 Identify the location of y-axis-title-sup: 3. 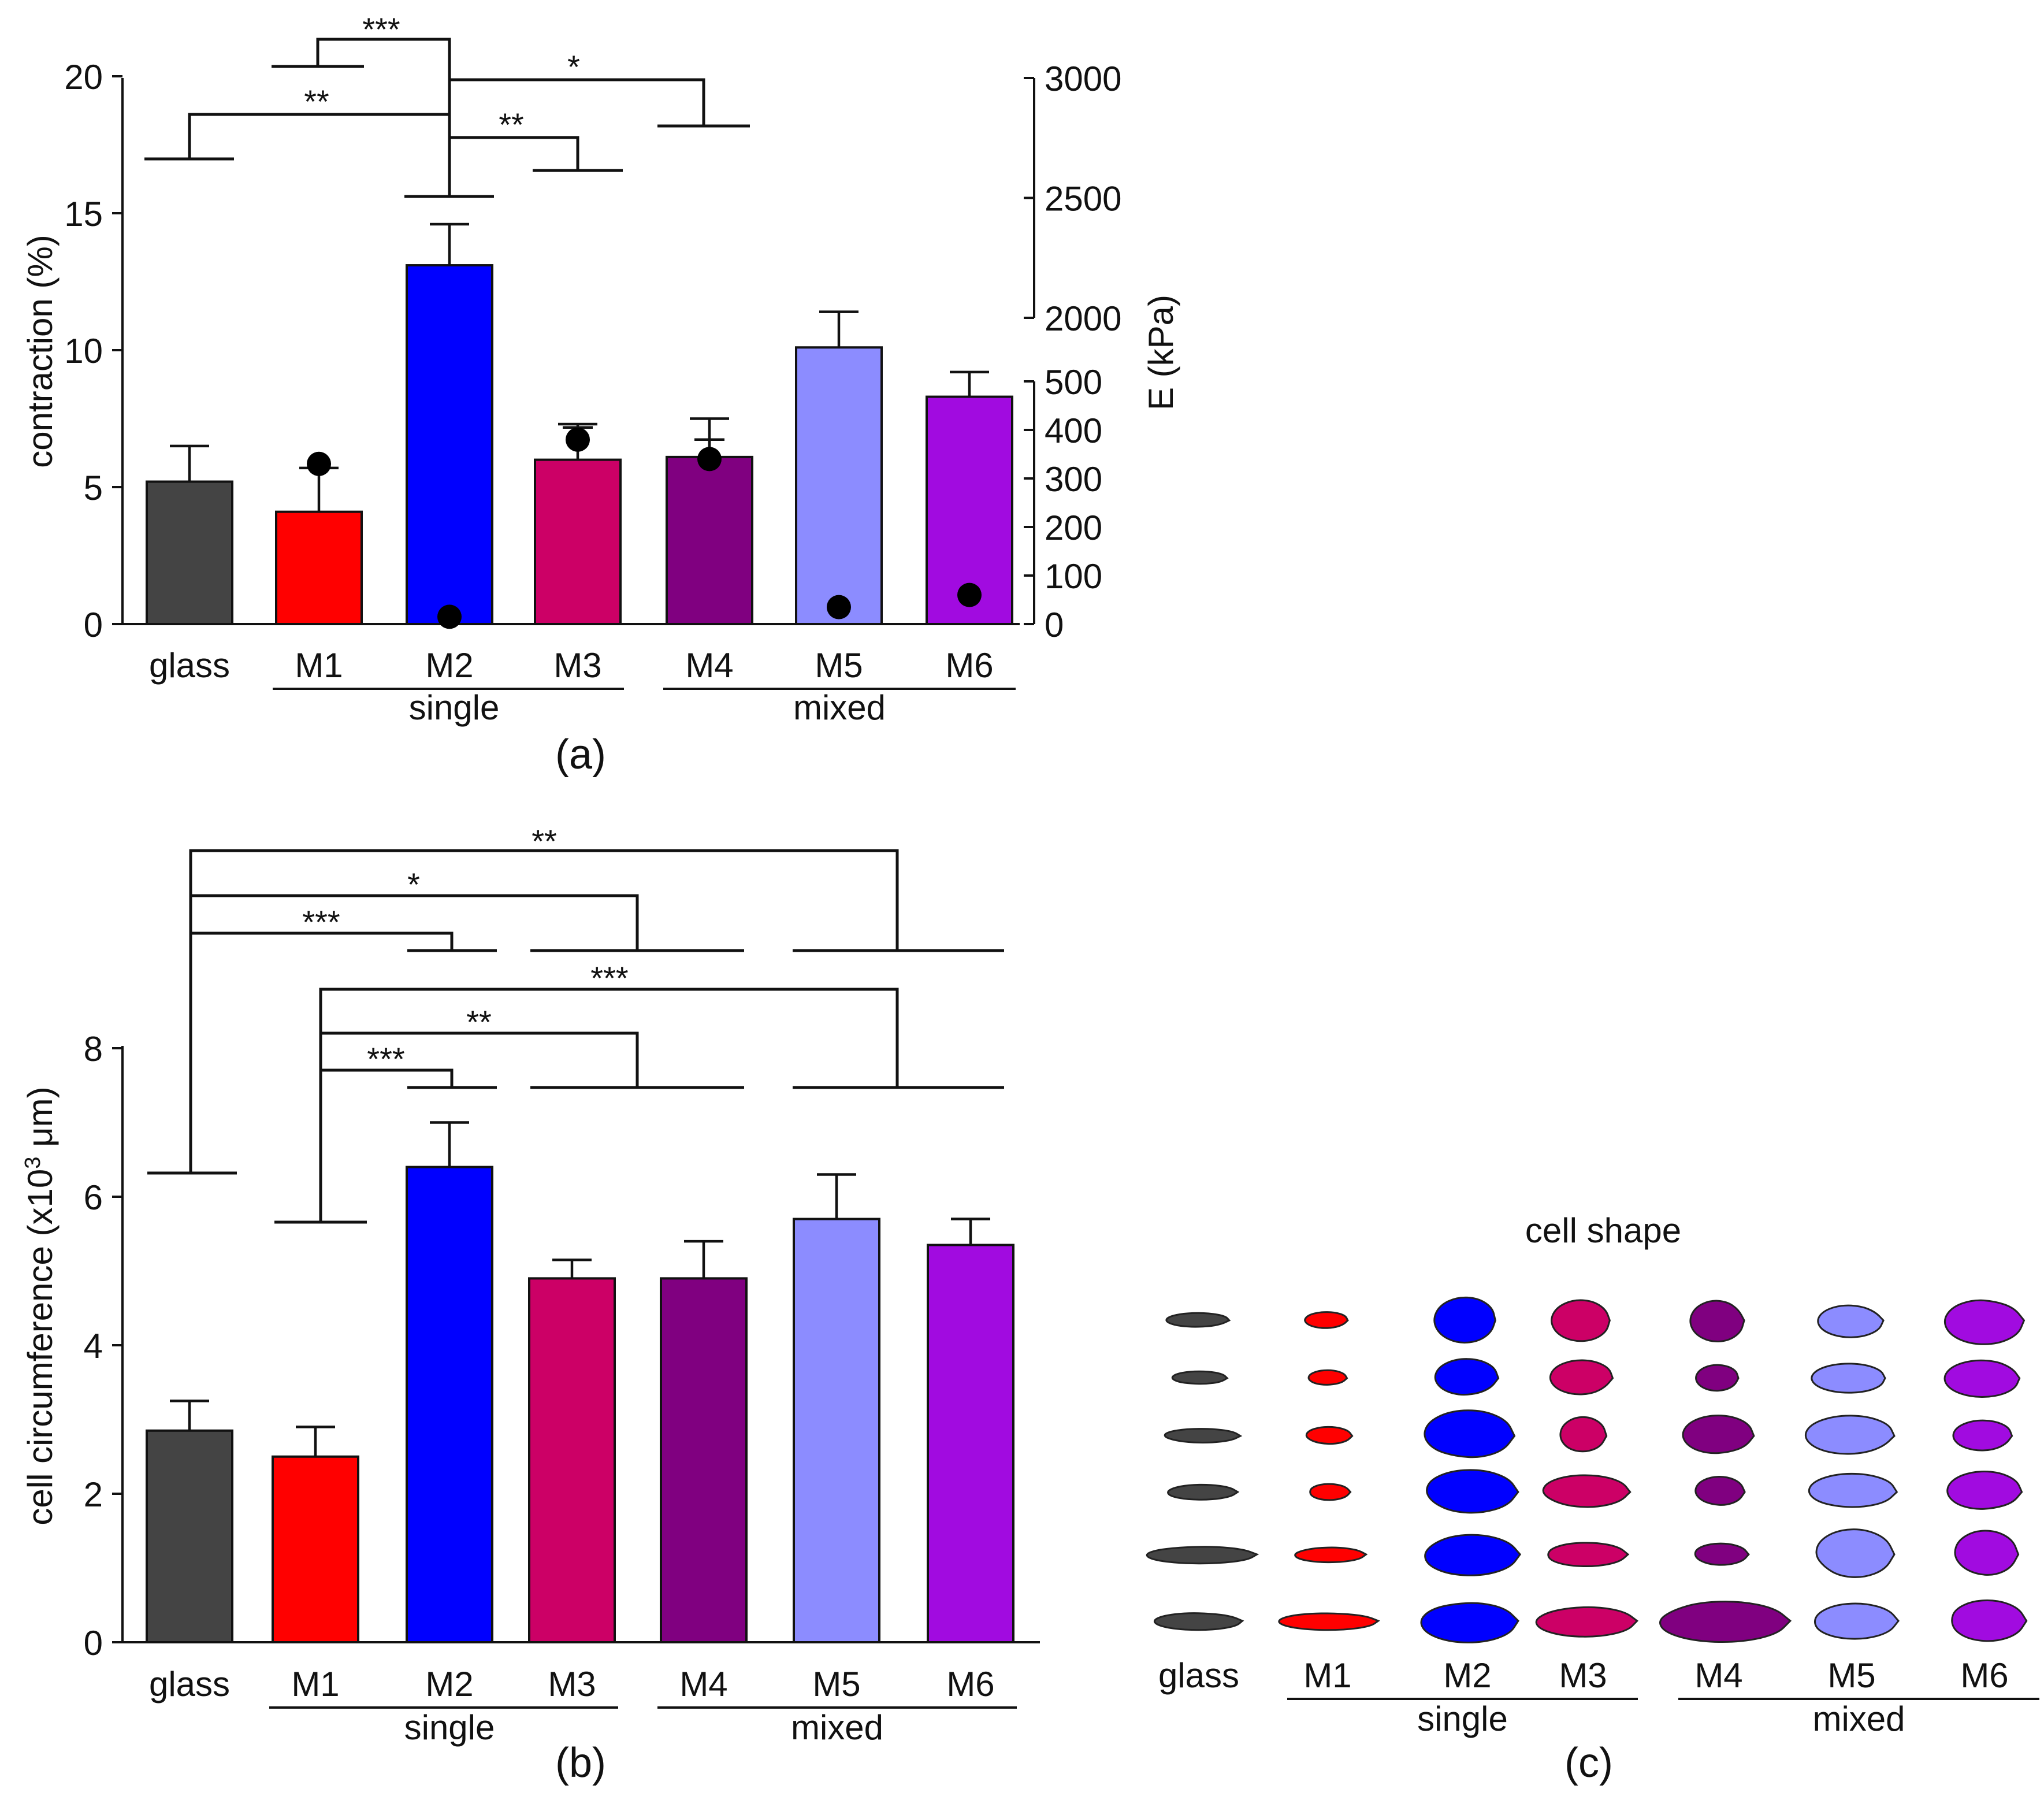
(33, 1163).